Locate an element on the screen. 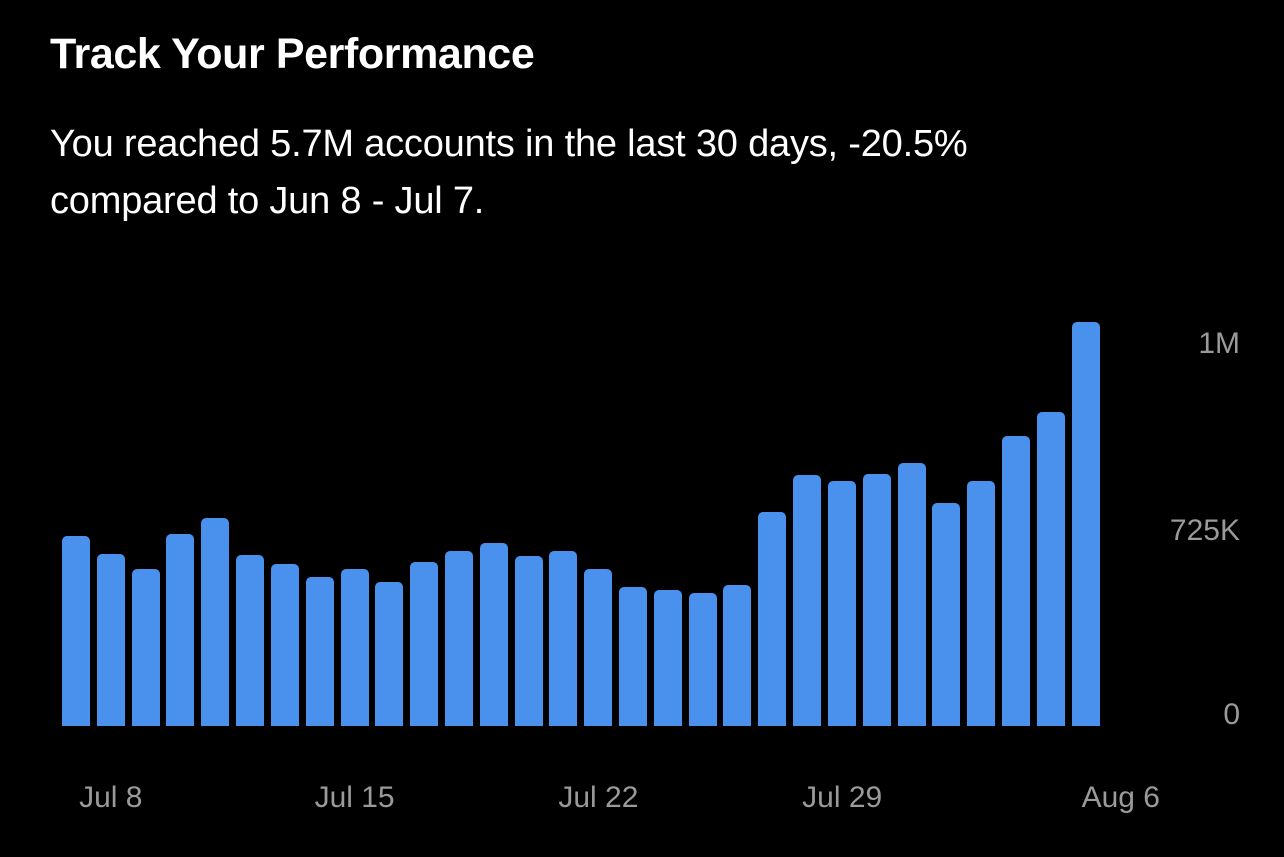  x-tick-label: Jul 29 is located at coordinates (842, 797).